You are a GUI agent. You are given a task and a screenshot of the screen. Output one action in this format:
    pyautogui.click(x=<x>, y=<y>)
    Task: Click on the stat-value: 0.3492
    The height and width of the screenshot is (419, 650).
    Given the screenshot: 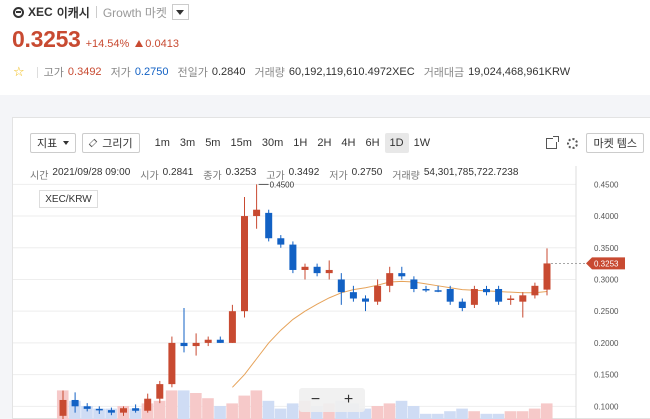 What is the action you would take?
    pyautogui.click(x=84, y=72)
    